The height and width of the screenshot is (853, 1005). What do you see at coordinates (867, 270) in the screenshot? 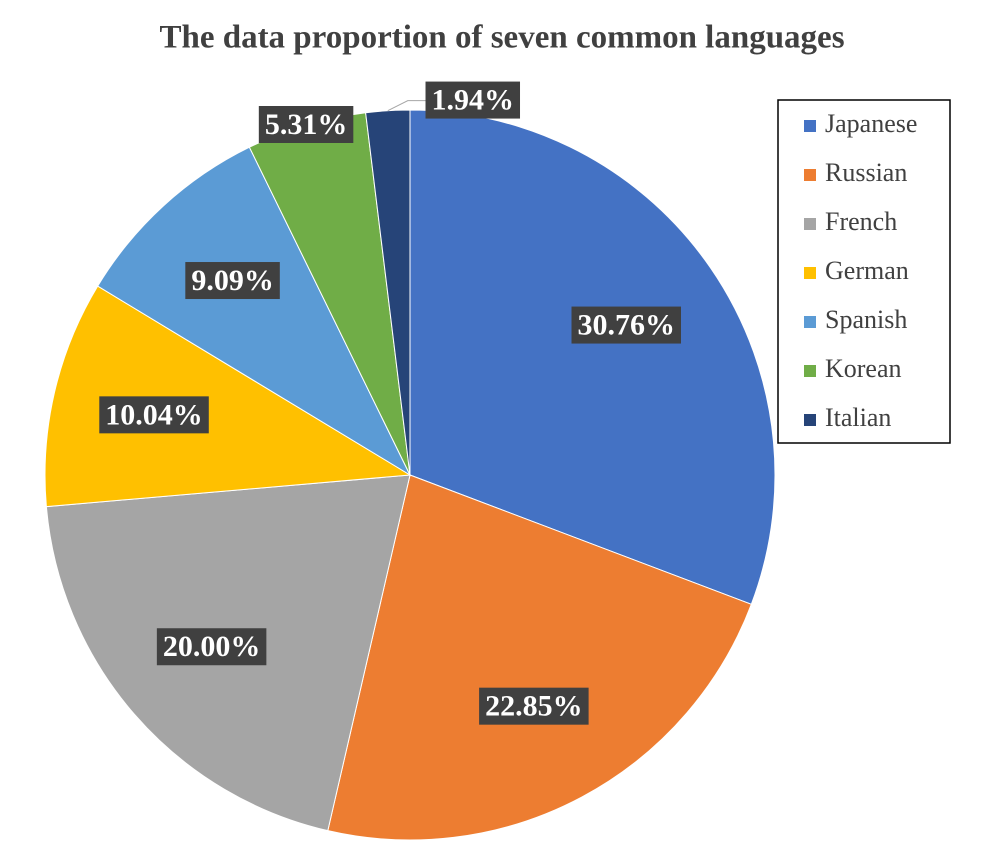
I see `legend-label: German` at bounding box center [867, 270].